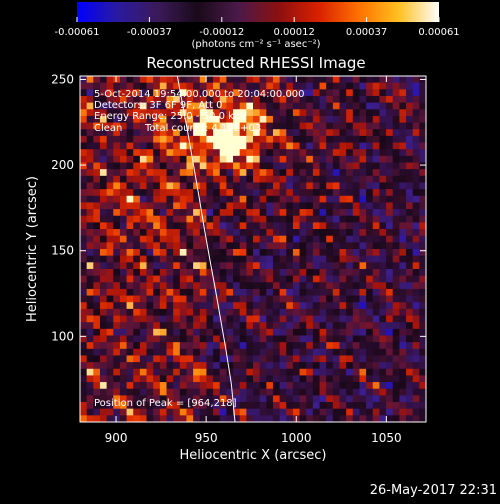 The image size is (500, 504). I want to click on y-tick-label: 100, so click(62, 336).